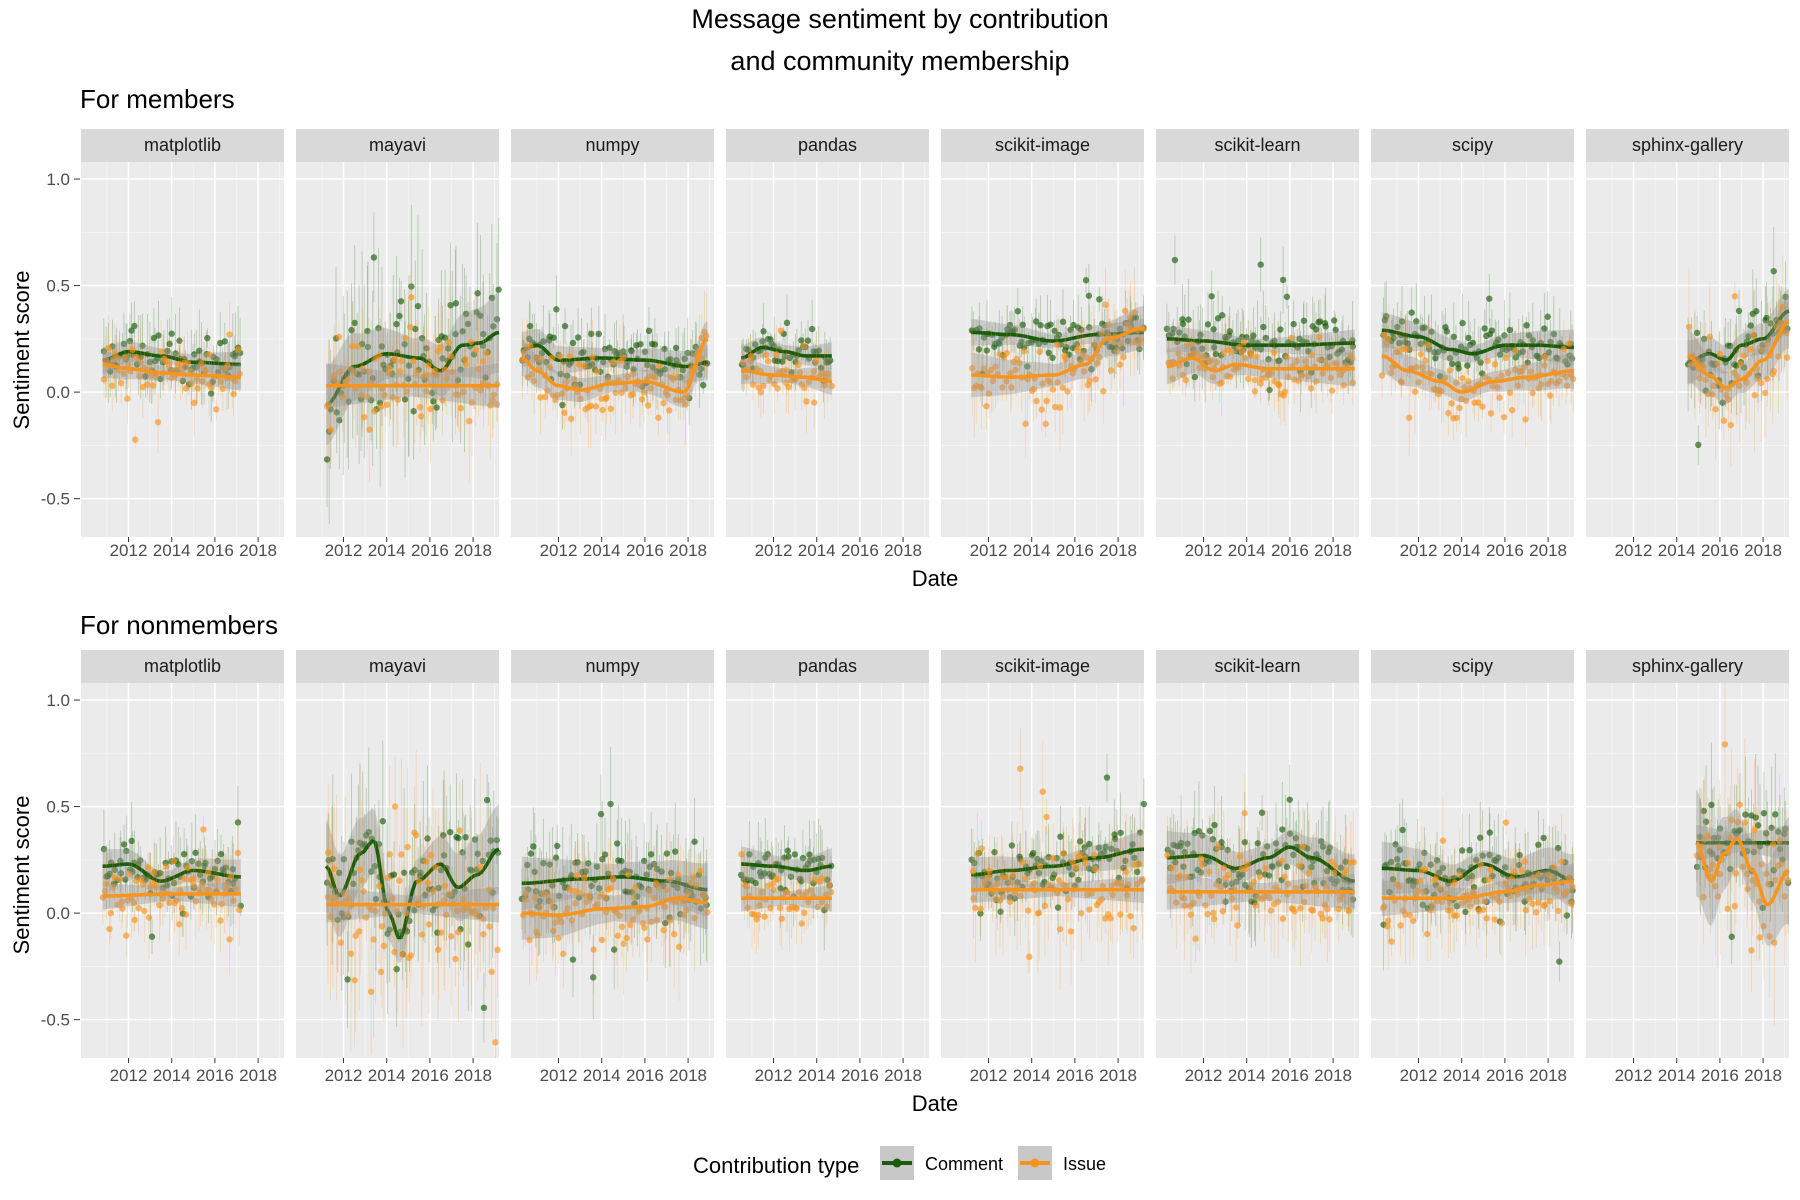 The height and width of the screenshot is (1200, 1800). What do you see at coordinates (58, 392) in the screenshot?
I see `y-tick-label: 0.0` at bounding box center [58, 392].